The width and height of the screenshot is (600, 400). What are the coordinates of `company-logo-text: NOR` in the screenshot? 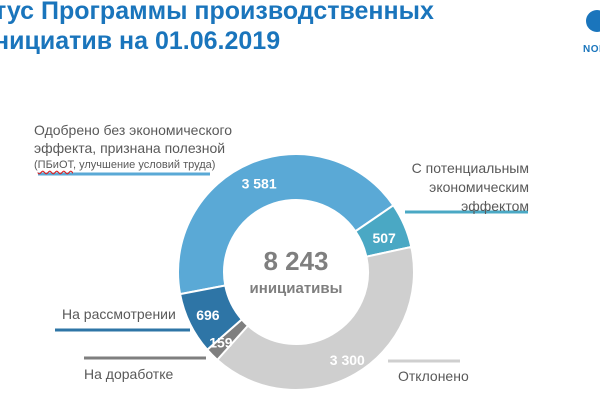 It's located at (591, 49).